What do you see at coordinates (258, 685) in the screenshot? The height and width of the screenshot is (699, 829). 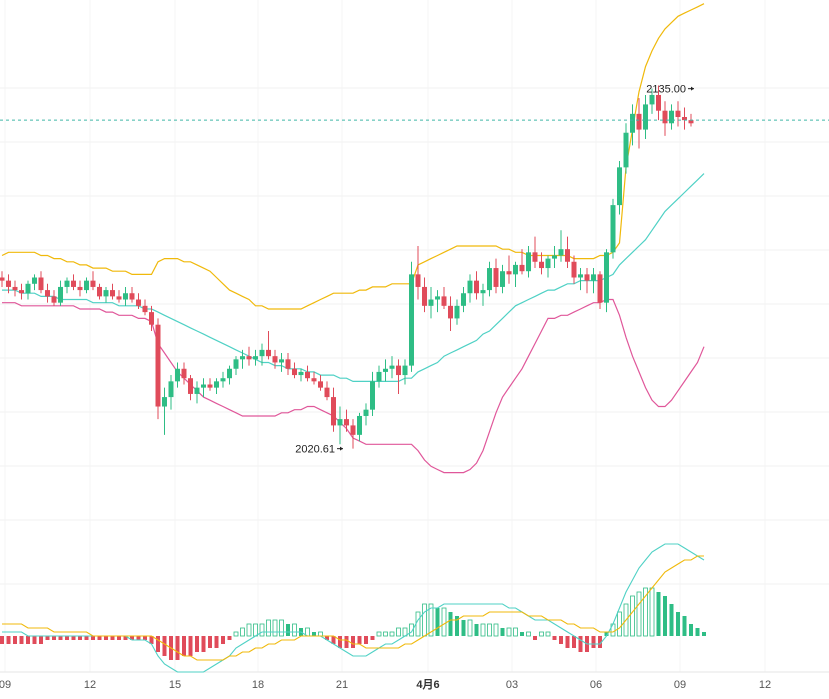 I see `x-tick-label: 18` at bounding box center [258, 685].